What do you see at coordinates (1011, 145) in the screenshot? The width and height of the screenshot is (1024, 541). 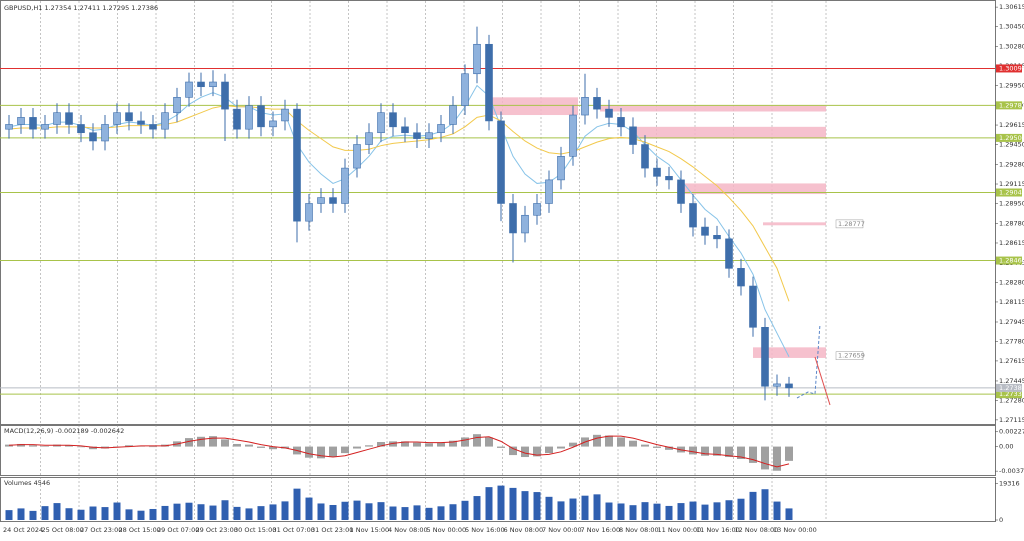 I see `y-tick-label: 1.29450` at bounding box center [1011, 145].